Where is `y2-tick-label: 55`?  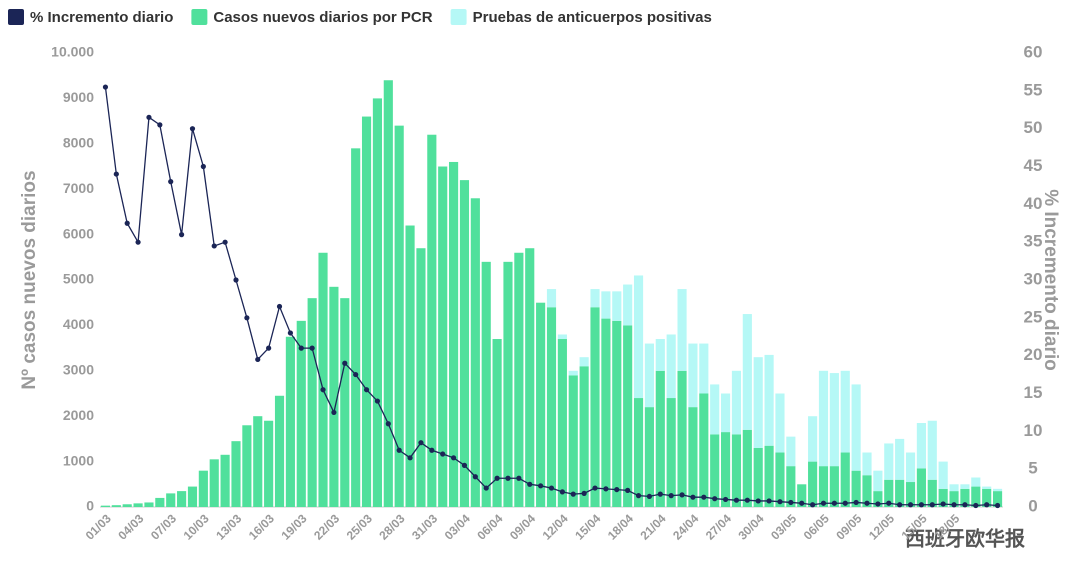
y2-tick-label: 55 is located at coordinates (1033, 89).